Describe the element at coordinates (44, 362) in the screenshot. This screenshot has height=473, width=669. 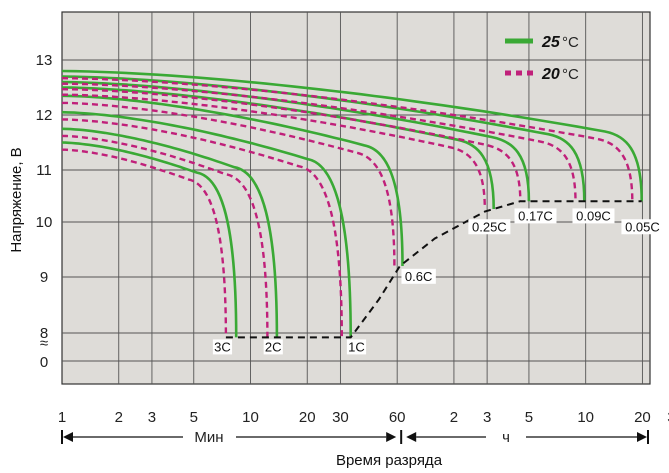
I see `y-tick-label: 0` at that location.